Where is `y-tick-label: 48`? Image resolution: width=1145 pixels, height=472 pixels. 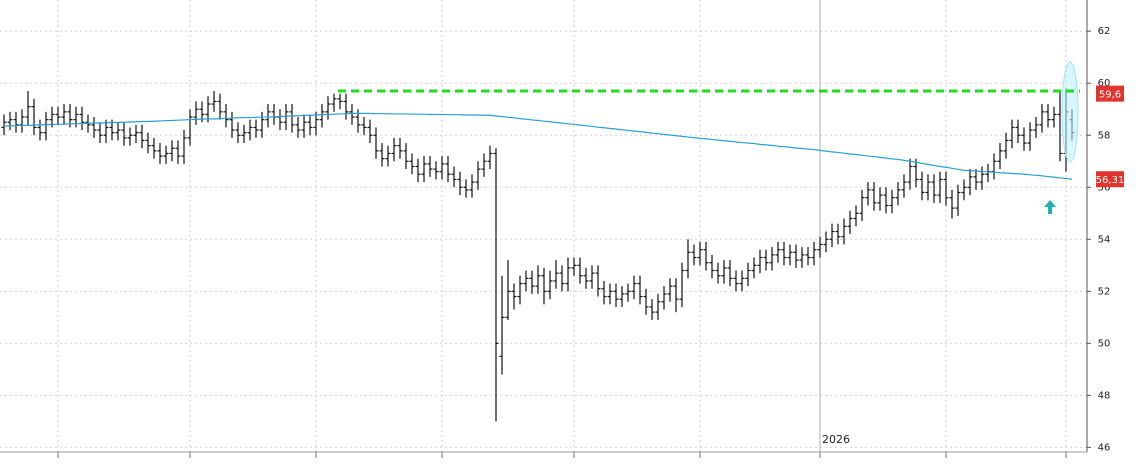 y-tick-label: 48 is located at coordinates (1104, 395).